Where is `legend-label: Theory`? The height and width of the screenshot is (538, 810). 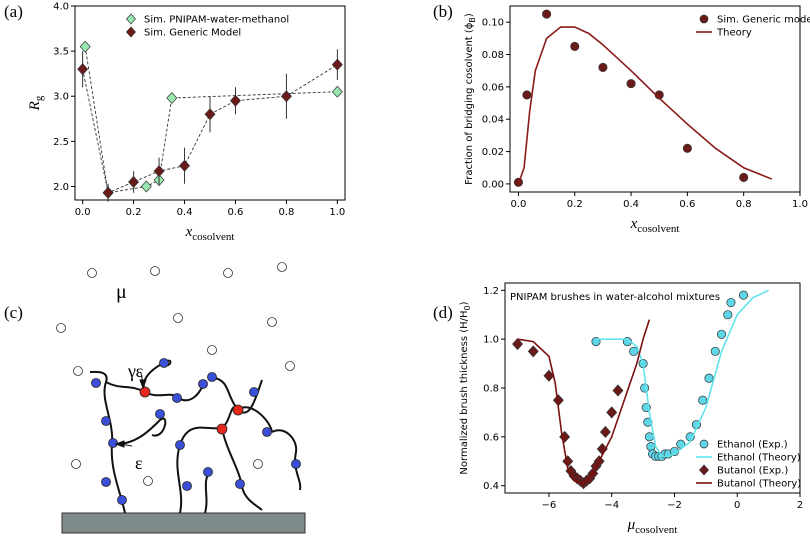
legend-label: Theory is located at coordinates (734, 33).